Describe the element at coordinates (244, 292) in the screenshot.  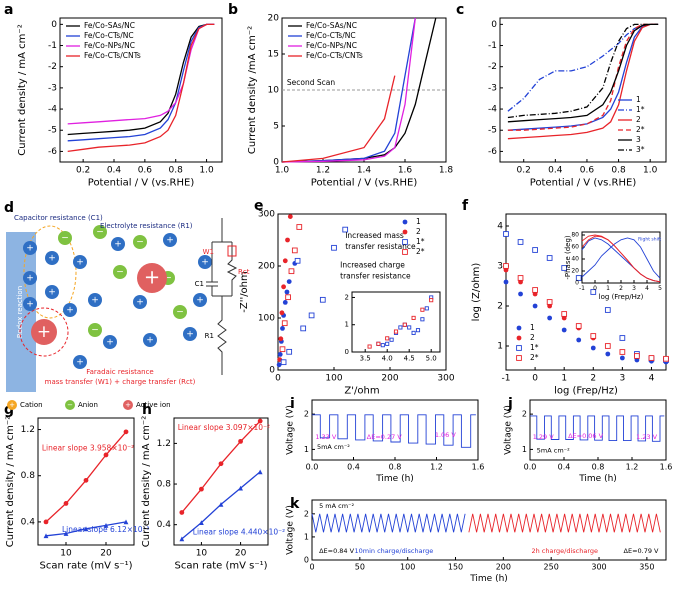
I see `y-axis-label: -Z''/ohm` at that location.